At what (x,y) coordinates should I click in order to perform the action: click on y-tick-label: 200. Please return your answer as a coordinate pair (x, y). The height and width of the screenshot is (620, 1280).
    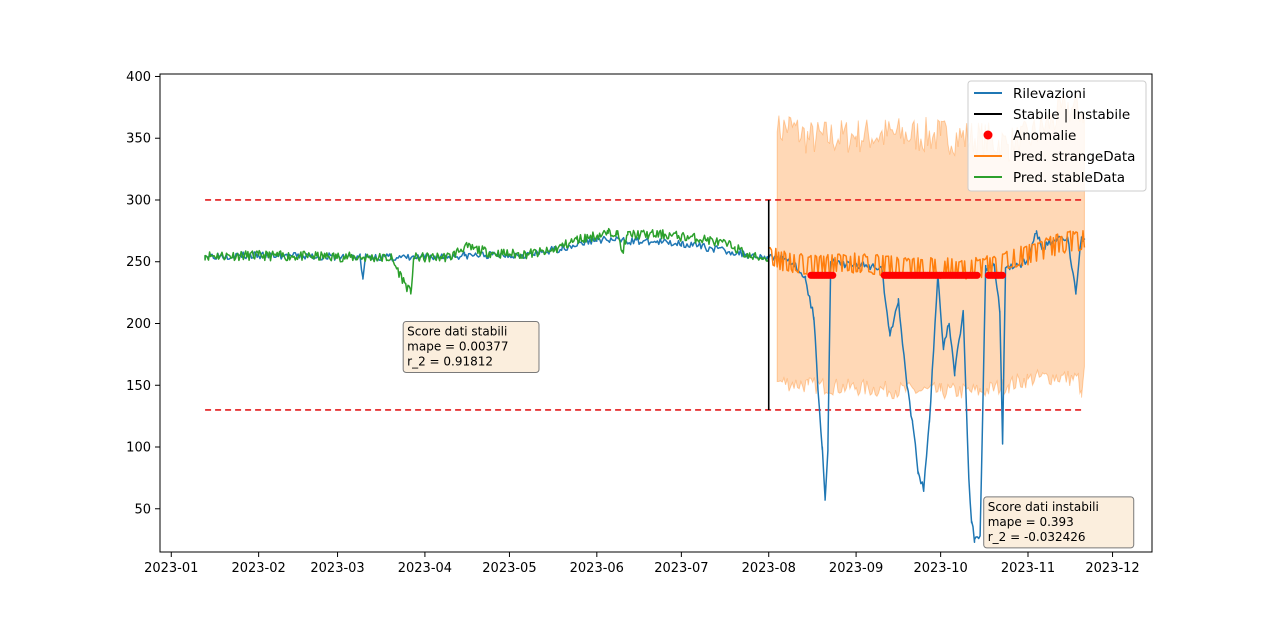
    Looking at the image, I should click on (138, 324).